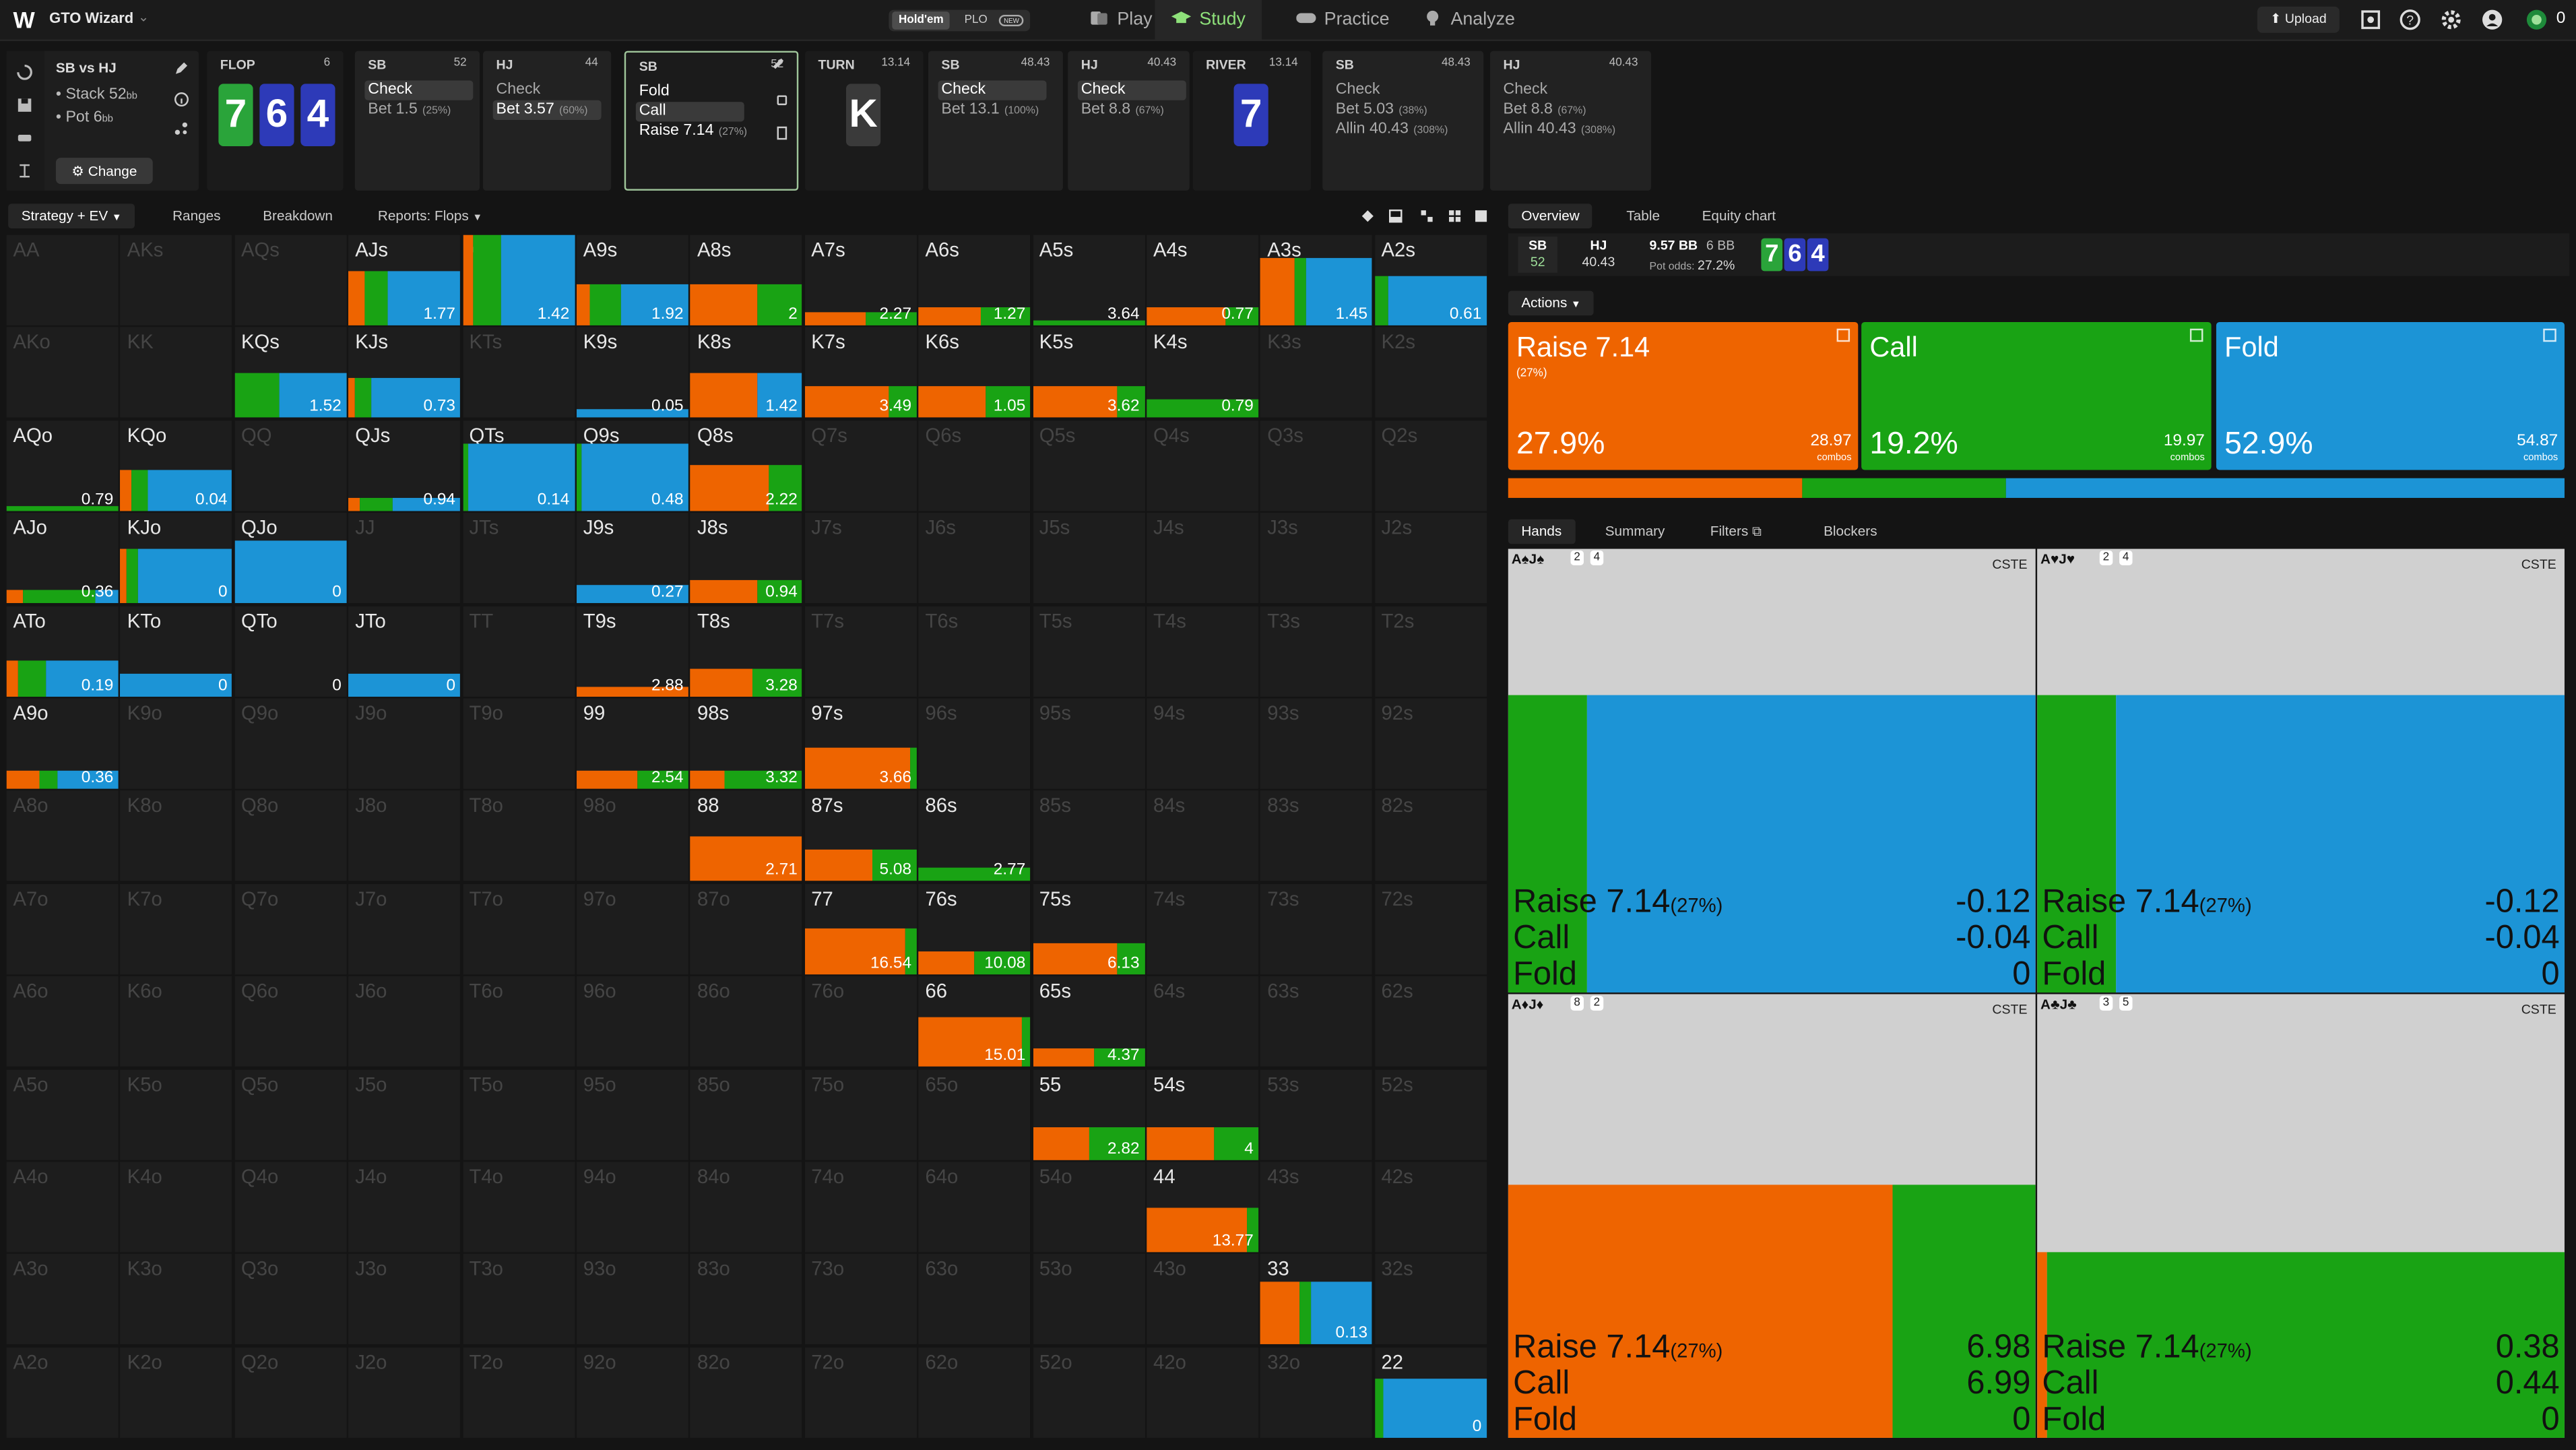 The height and width of the screenshot is (1450, 2576). What do you see at coordinates (519, 836) in the screenshot?
I see `hand-cell: T8o` at bounding box center [519, 836].